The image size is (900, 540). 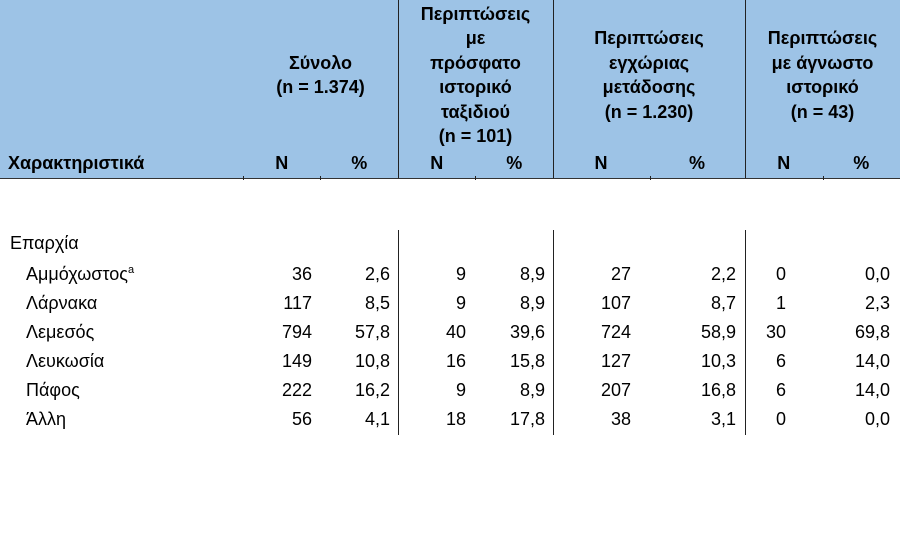 What do you see at coordinates (65, 361) in the screenshot?
I see `row-label: Λευκωσία` at bounding box center [65, 361].